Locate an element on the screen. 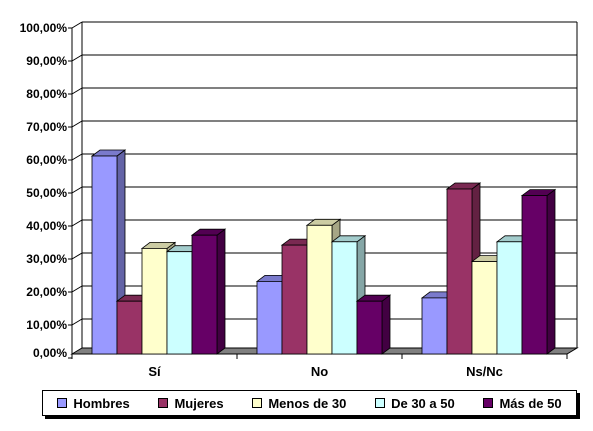 Image resolution: width=593 pixels, height=431 pixels. legend-item: Más de 50 is located at coordinates (522, 403).